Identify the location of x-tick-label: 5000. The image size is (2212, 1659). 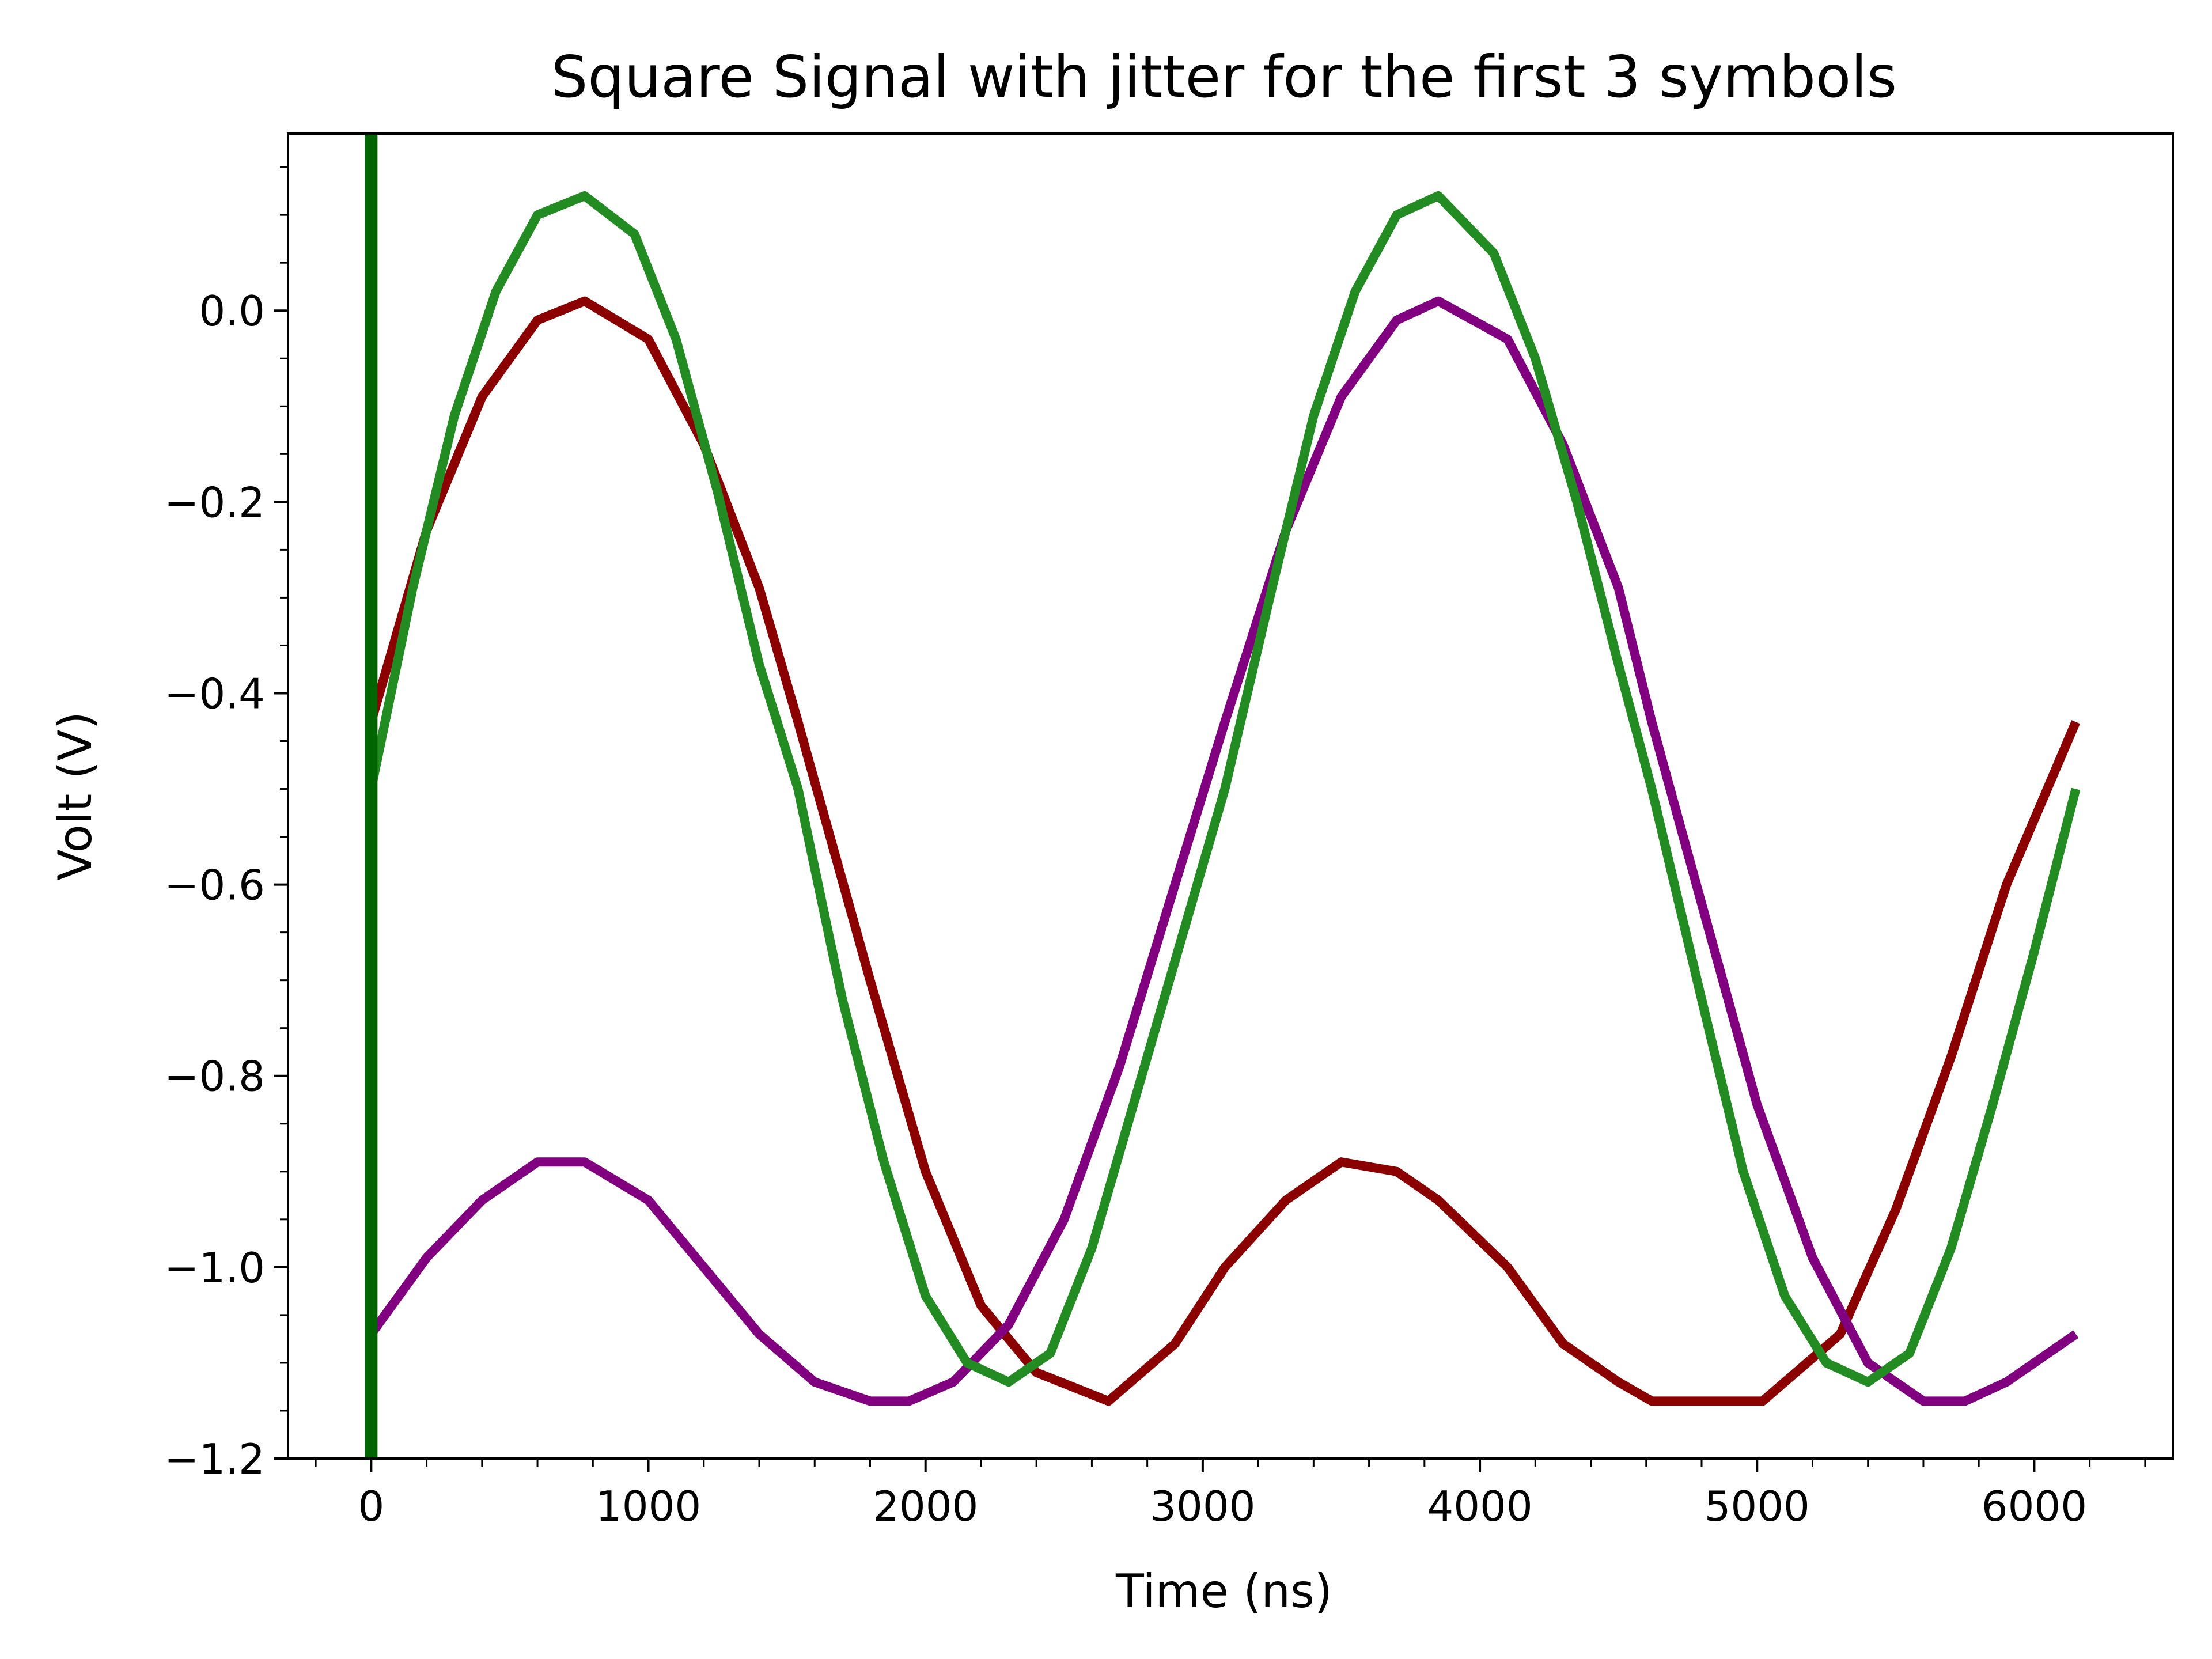
(1757, 1506).